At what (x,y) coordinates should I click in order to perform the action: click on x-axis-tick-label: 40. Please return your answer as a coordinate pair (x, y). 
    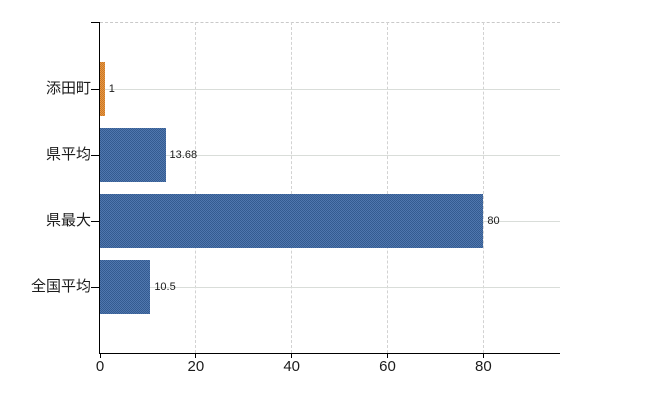
    Looking at the image, I should click on (291, 366).